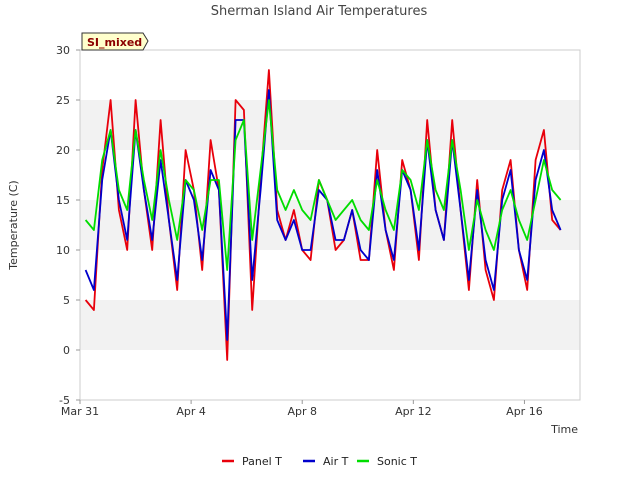  Describe the element at coordinates (64, 400) in the screenshot. I see `y-tick-label: -5` at that location.